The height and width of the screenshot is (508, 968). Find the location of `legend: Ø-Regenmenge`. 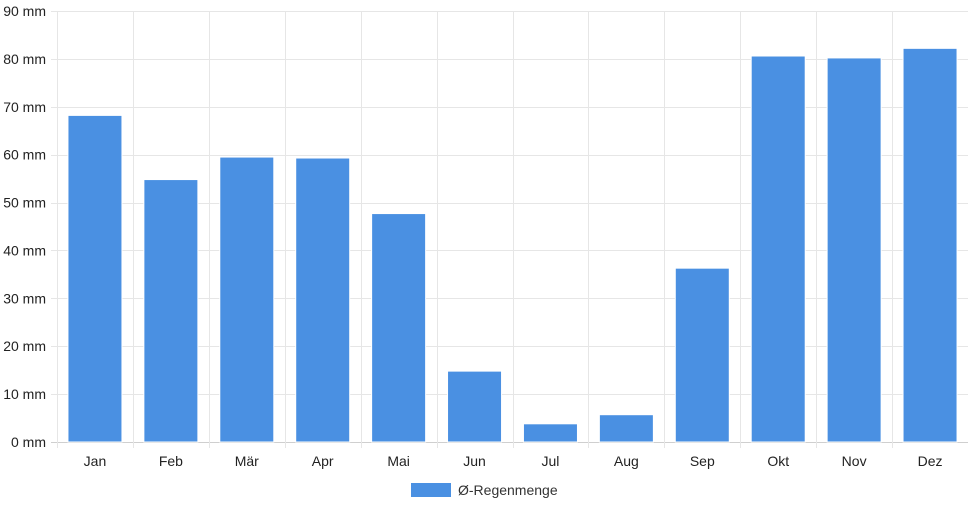

legend: Ø-Regenmenge is located at coordinates (484, 490).